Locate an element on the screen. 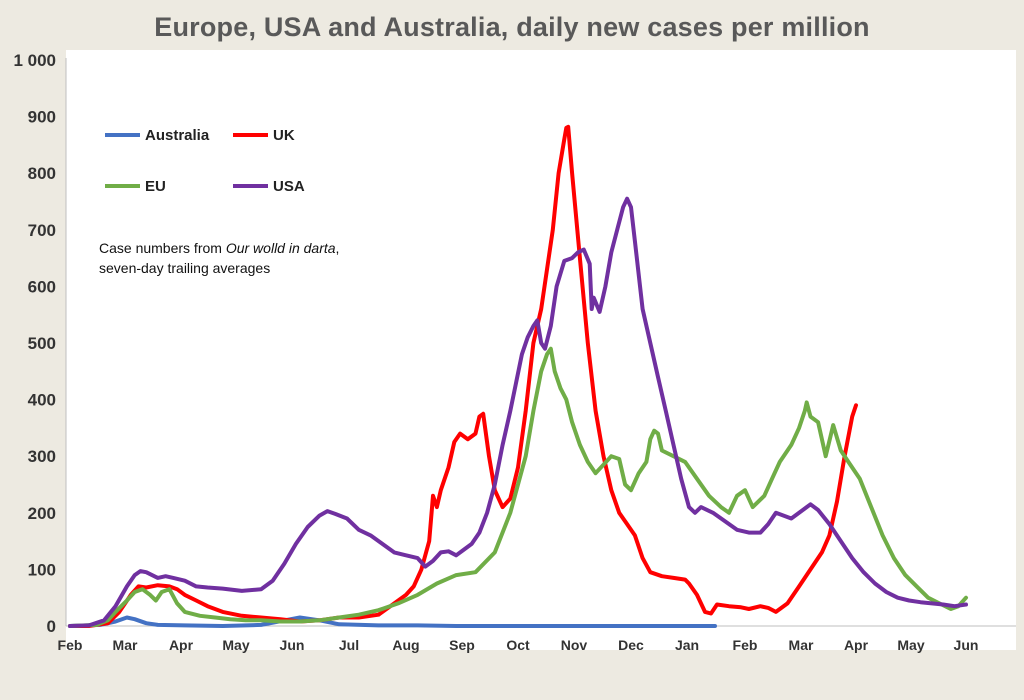 Image resolution: width=1024 pixels, height=700 pixels. y-tick-label: 900 is located at coordinates (42, 117).